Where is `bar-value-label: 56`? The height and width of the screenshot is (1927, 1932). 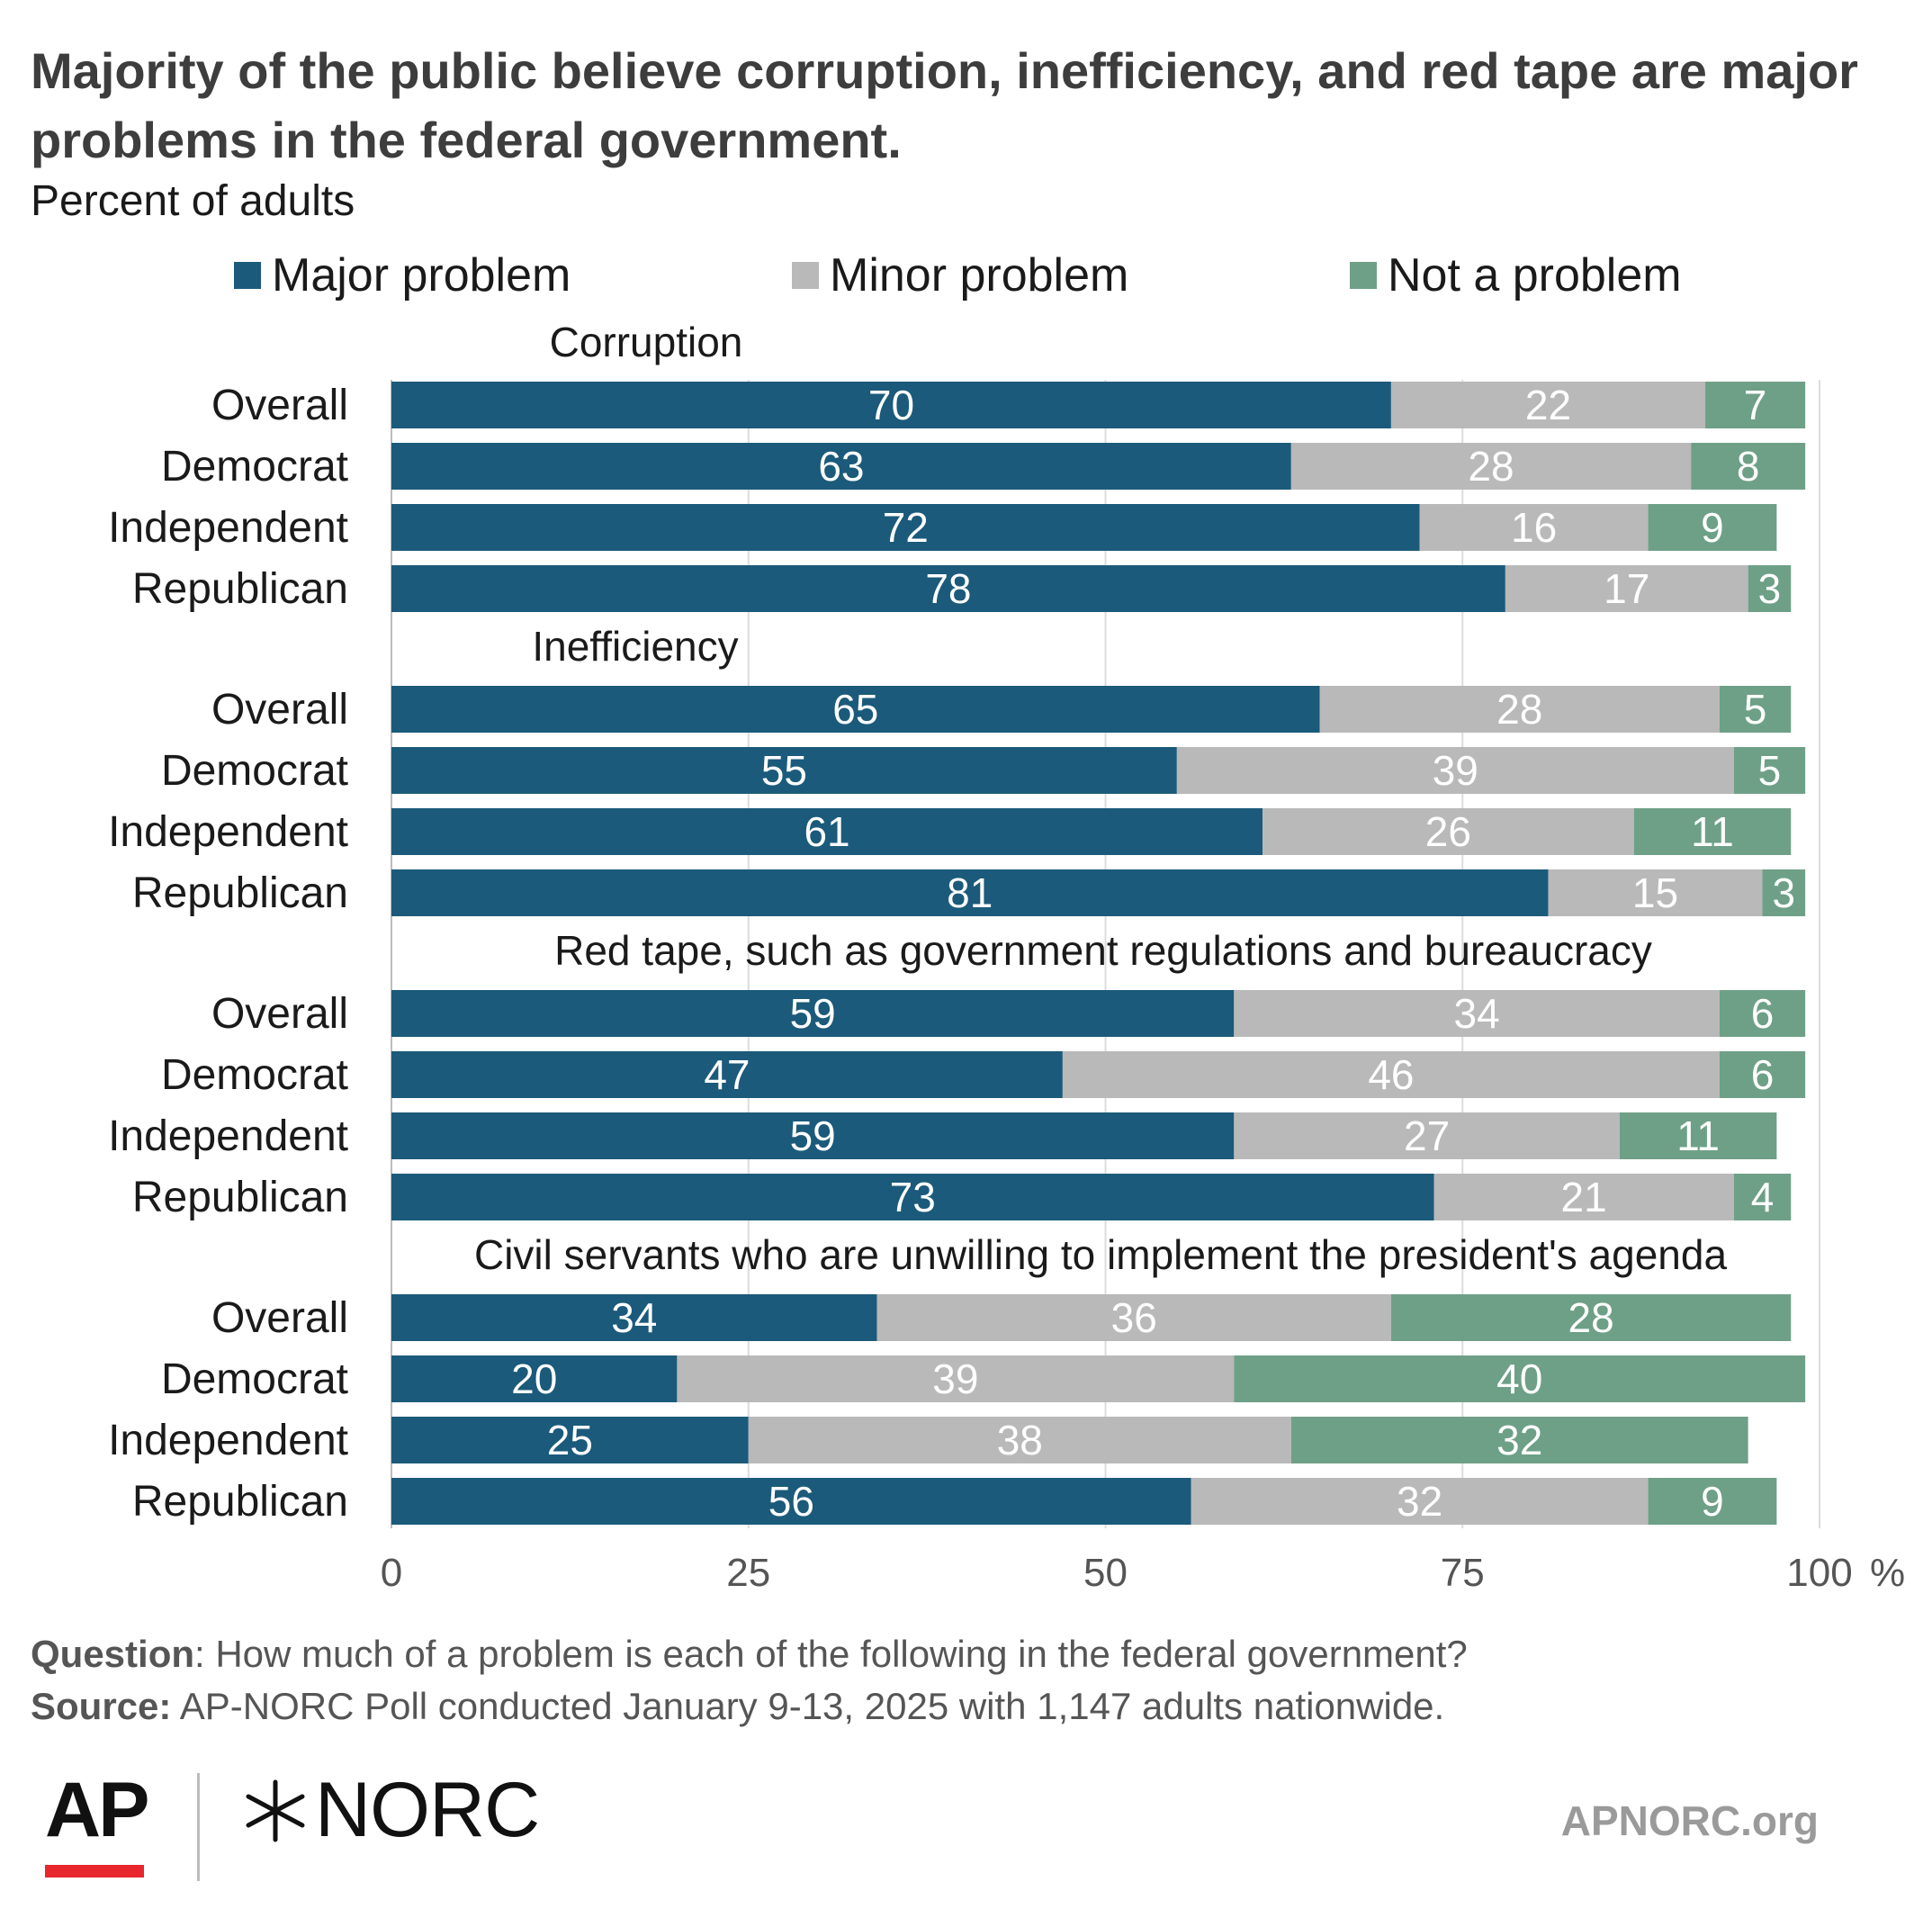
bar-value-label: 56 is located at coordinates (791, 1501).